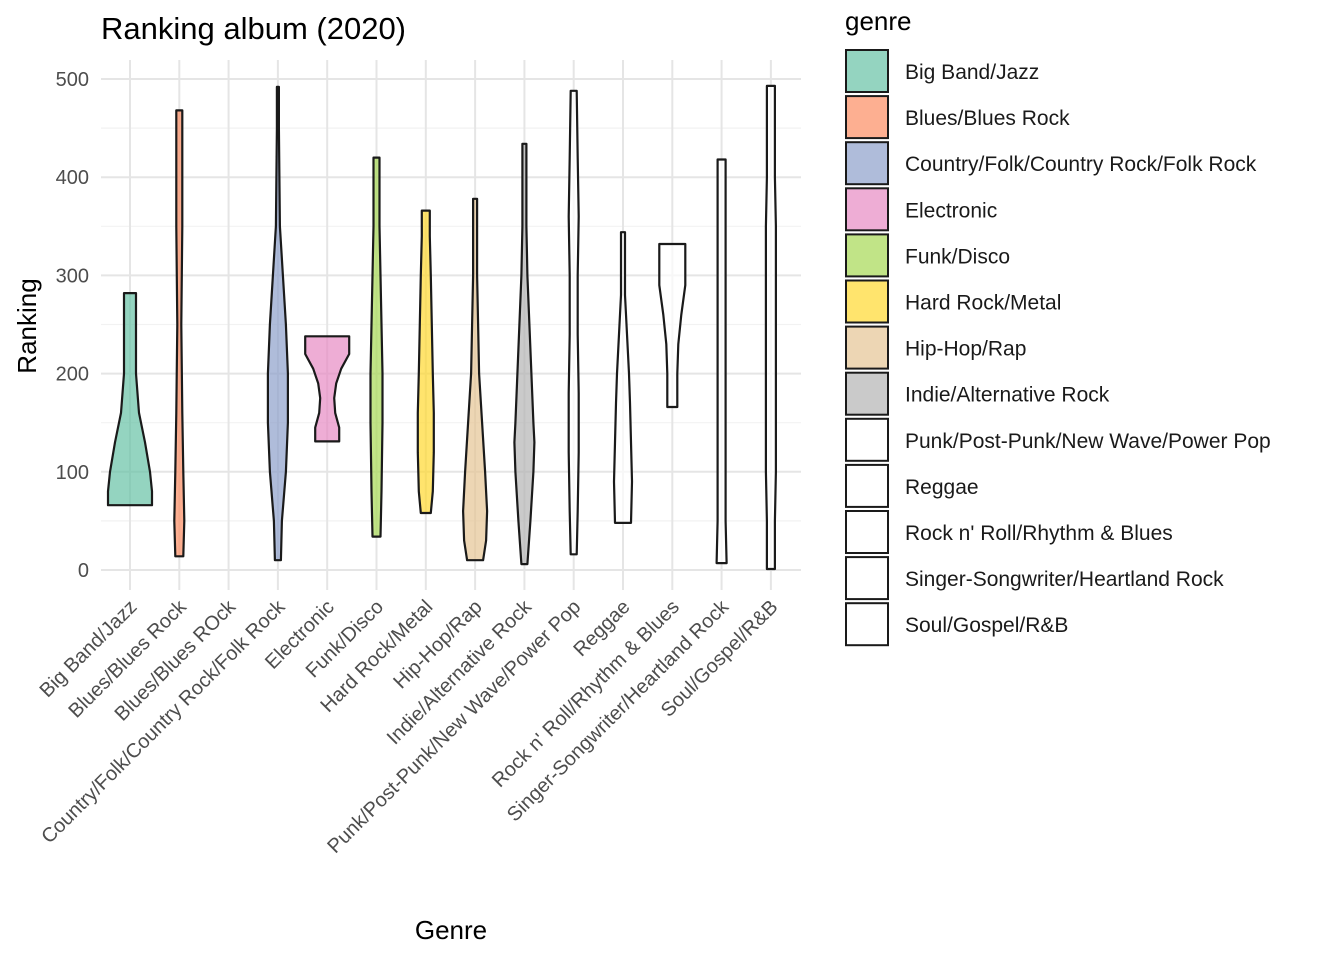 This screenshot has width=1344, height=960. Describe the element at coordinates (1088, 441) in the screenshot. I see `legend-label: Punk/Post-Punk/New Wave/Power Pop` at that location.